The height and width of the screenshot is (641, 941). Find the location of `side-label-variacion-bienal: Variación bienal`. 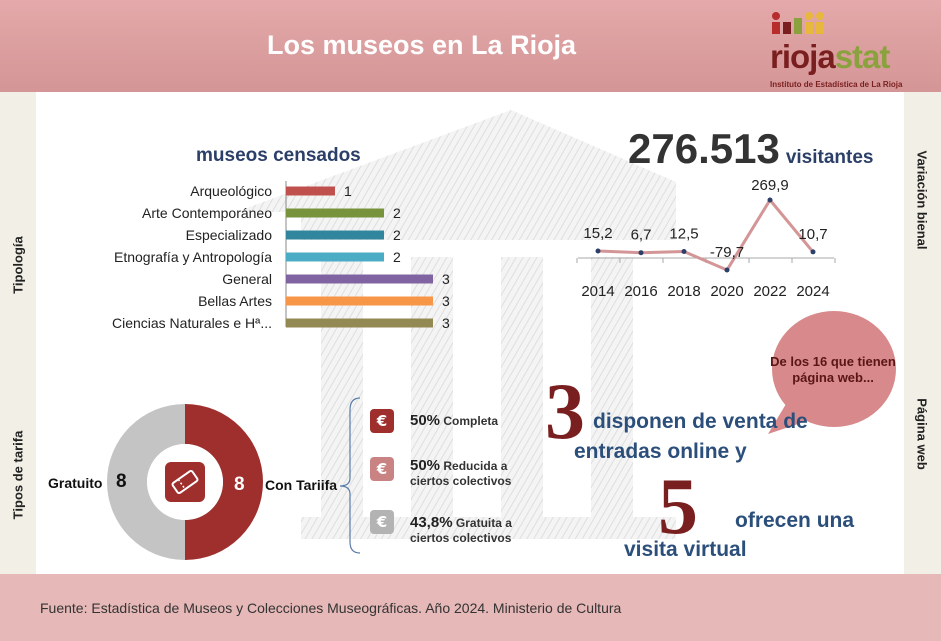

side-label-variacion-bienal: Variación bienal is located at coordinates (922, 200).